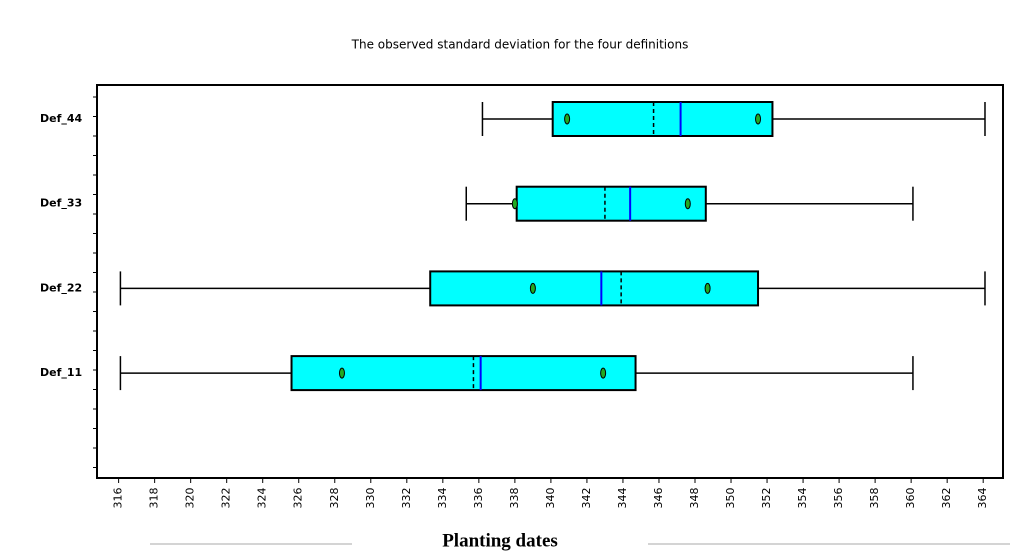 This screenshot has height=555, width=1019. I want to click on x-tick-label: 354, so click(802, 498).